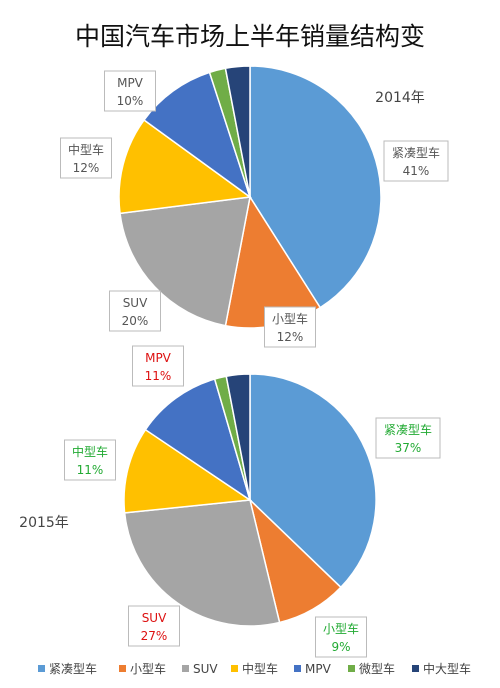  I want to click on data-label-2015-4: MPV 11%, so click(158, 366).